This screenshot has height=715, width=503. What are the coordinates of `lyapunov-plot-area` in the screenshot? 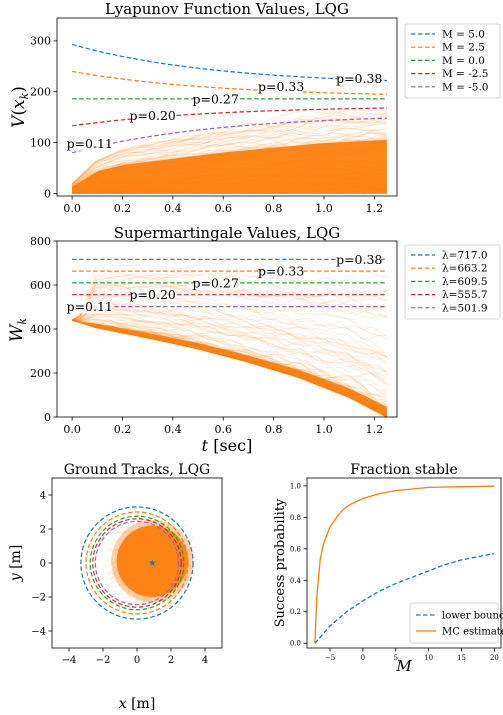 It's located at (229, 118).